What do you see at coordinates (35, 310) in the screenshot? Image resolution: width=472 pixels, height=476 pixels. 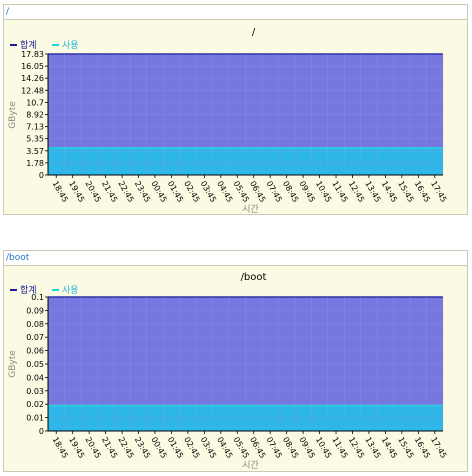 I see `y-tick-label: 0.09` at bounding box center [35, 310].